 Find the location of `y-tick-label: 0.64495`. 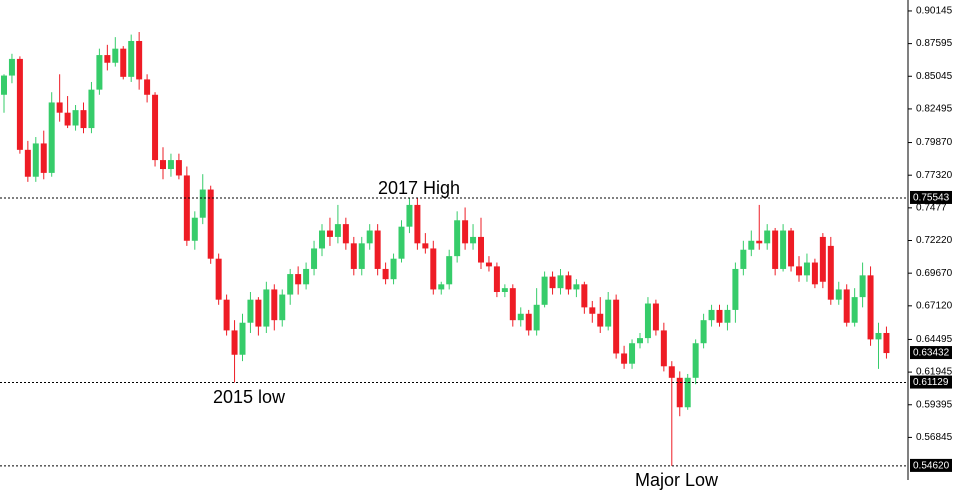

y-tick-label: 0.64495 is located at coordinates (934, 339).